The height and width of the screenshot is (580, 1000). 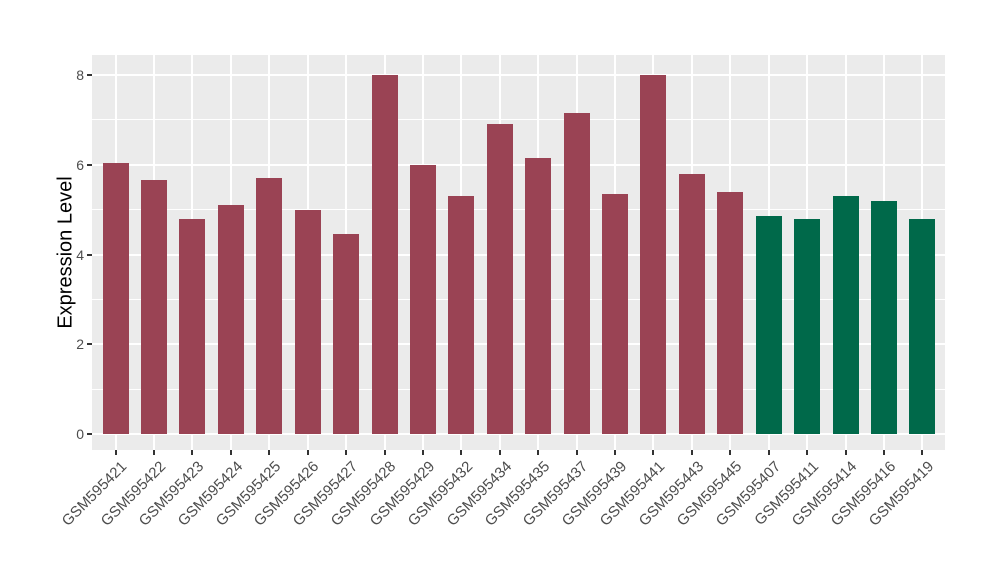 I want to click on bar-GSM595416, so click(x=884, y=317).